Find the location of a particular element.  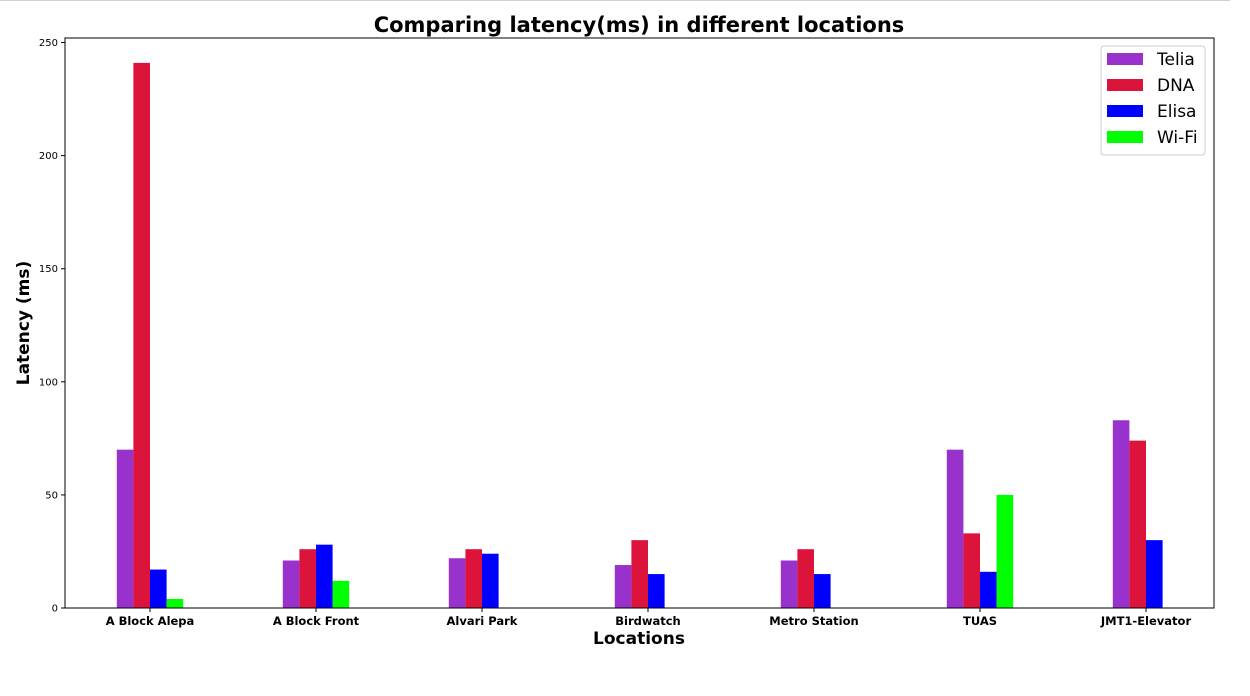

legend-swatch-wi-fi is located at coordinates (1125, 137).